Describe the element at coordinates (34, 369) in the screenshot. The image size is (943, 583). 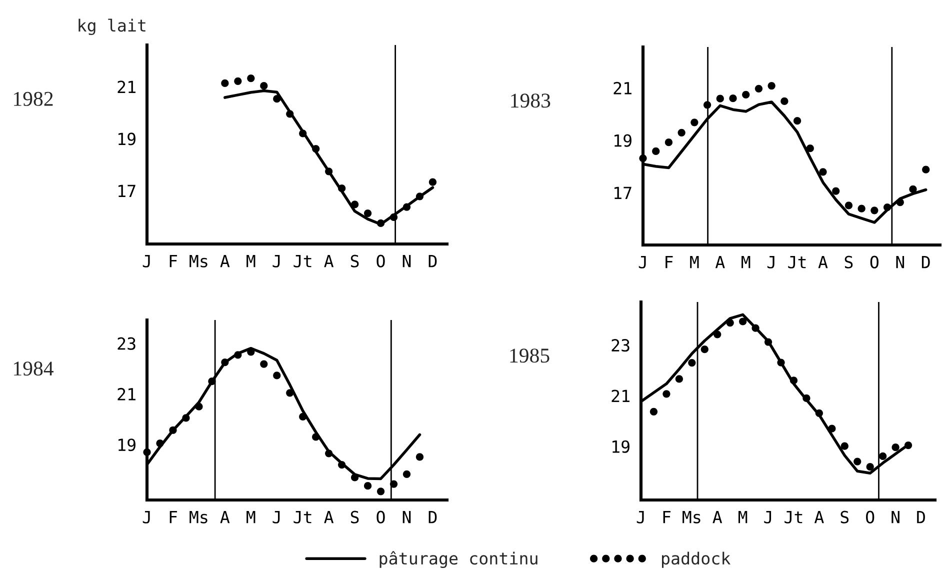
I see `text: 1984` at that location.